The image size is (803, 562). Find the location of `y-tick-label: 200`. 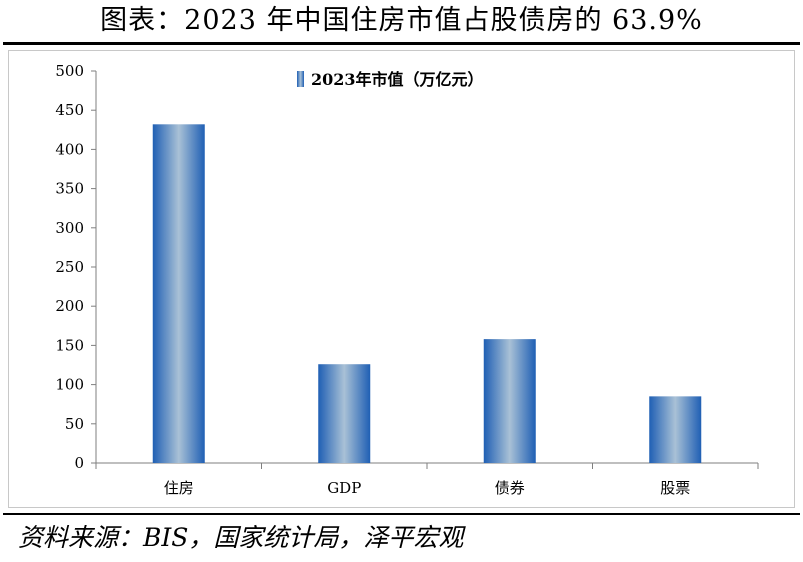

y-tick-label: 200 is located at coordinates (69, 306).